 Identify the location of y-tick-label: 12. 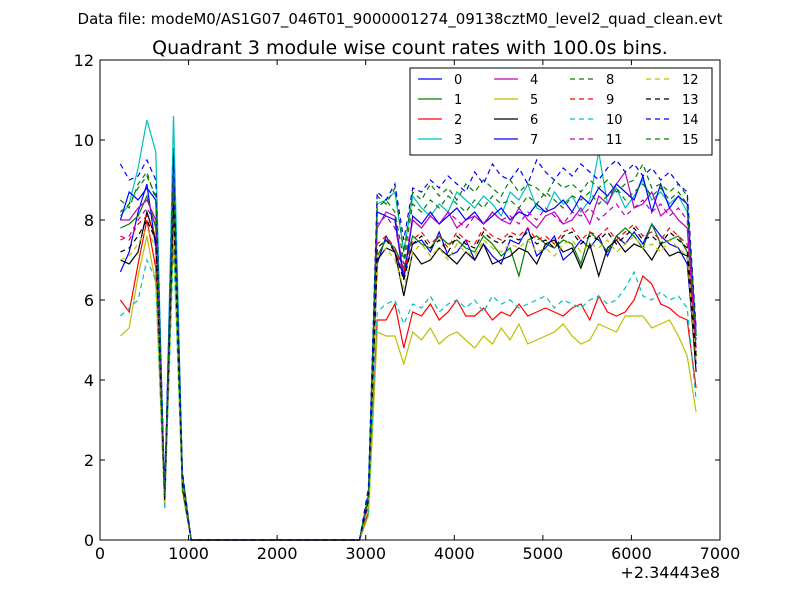
(84, 60).